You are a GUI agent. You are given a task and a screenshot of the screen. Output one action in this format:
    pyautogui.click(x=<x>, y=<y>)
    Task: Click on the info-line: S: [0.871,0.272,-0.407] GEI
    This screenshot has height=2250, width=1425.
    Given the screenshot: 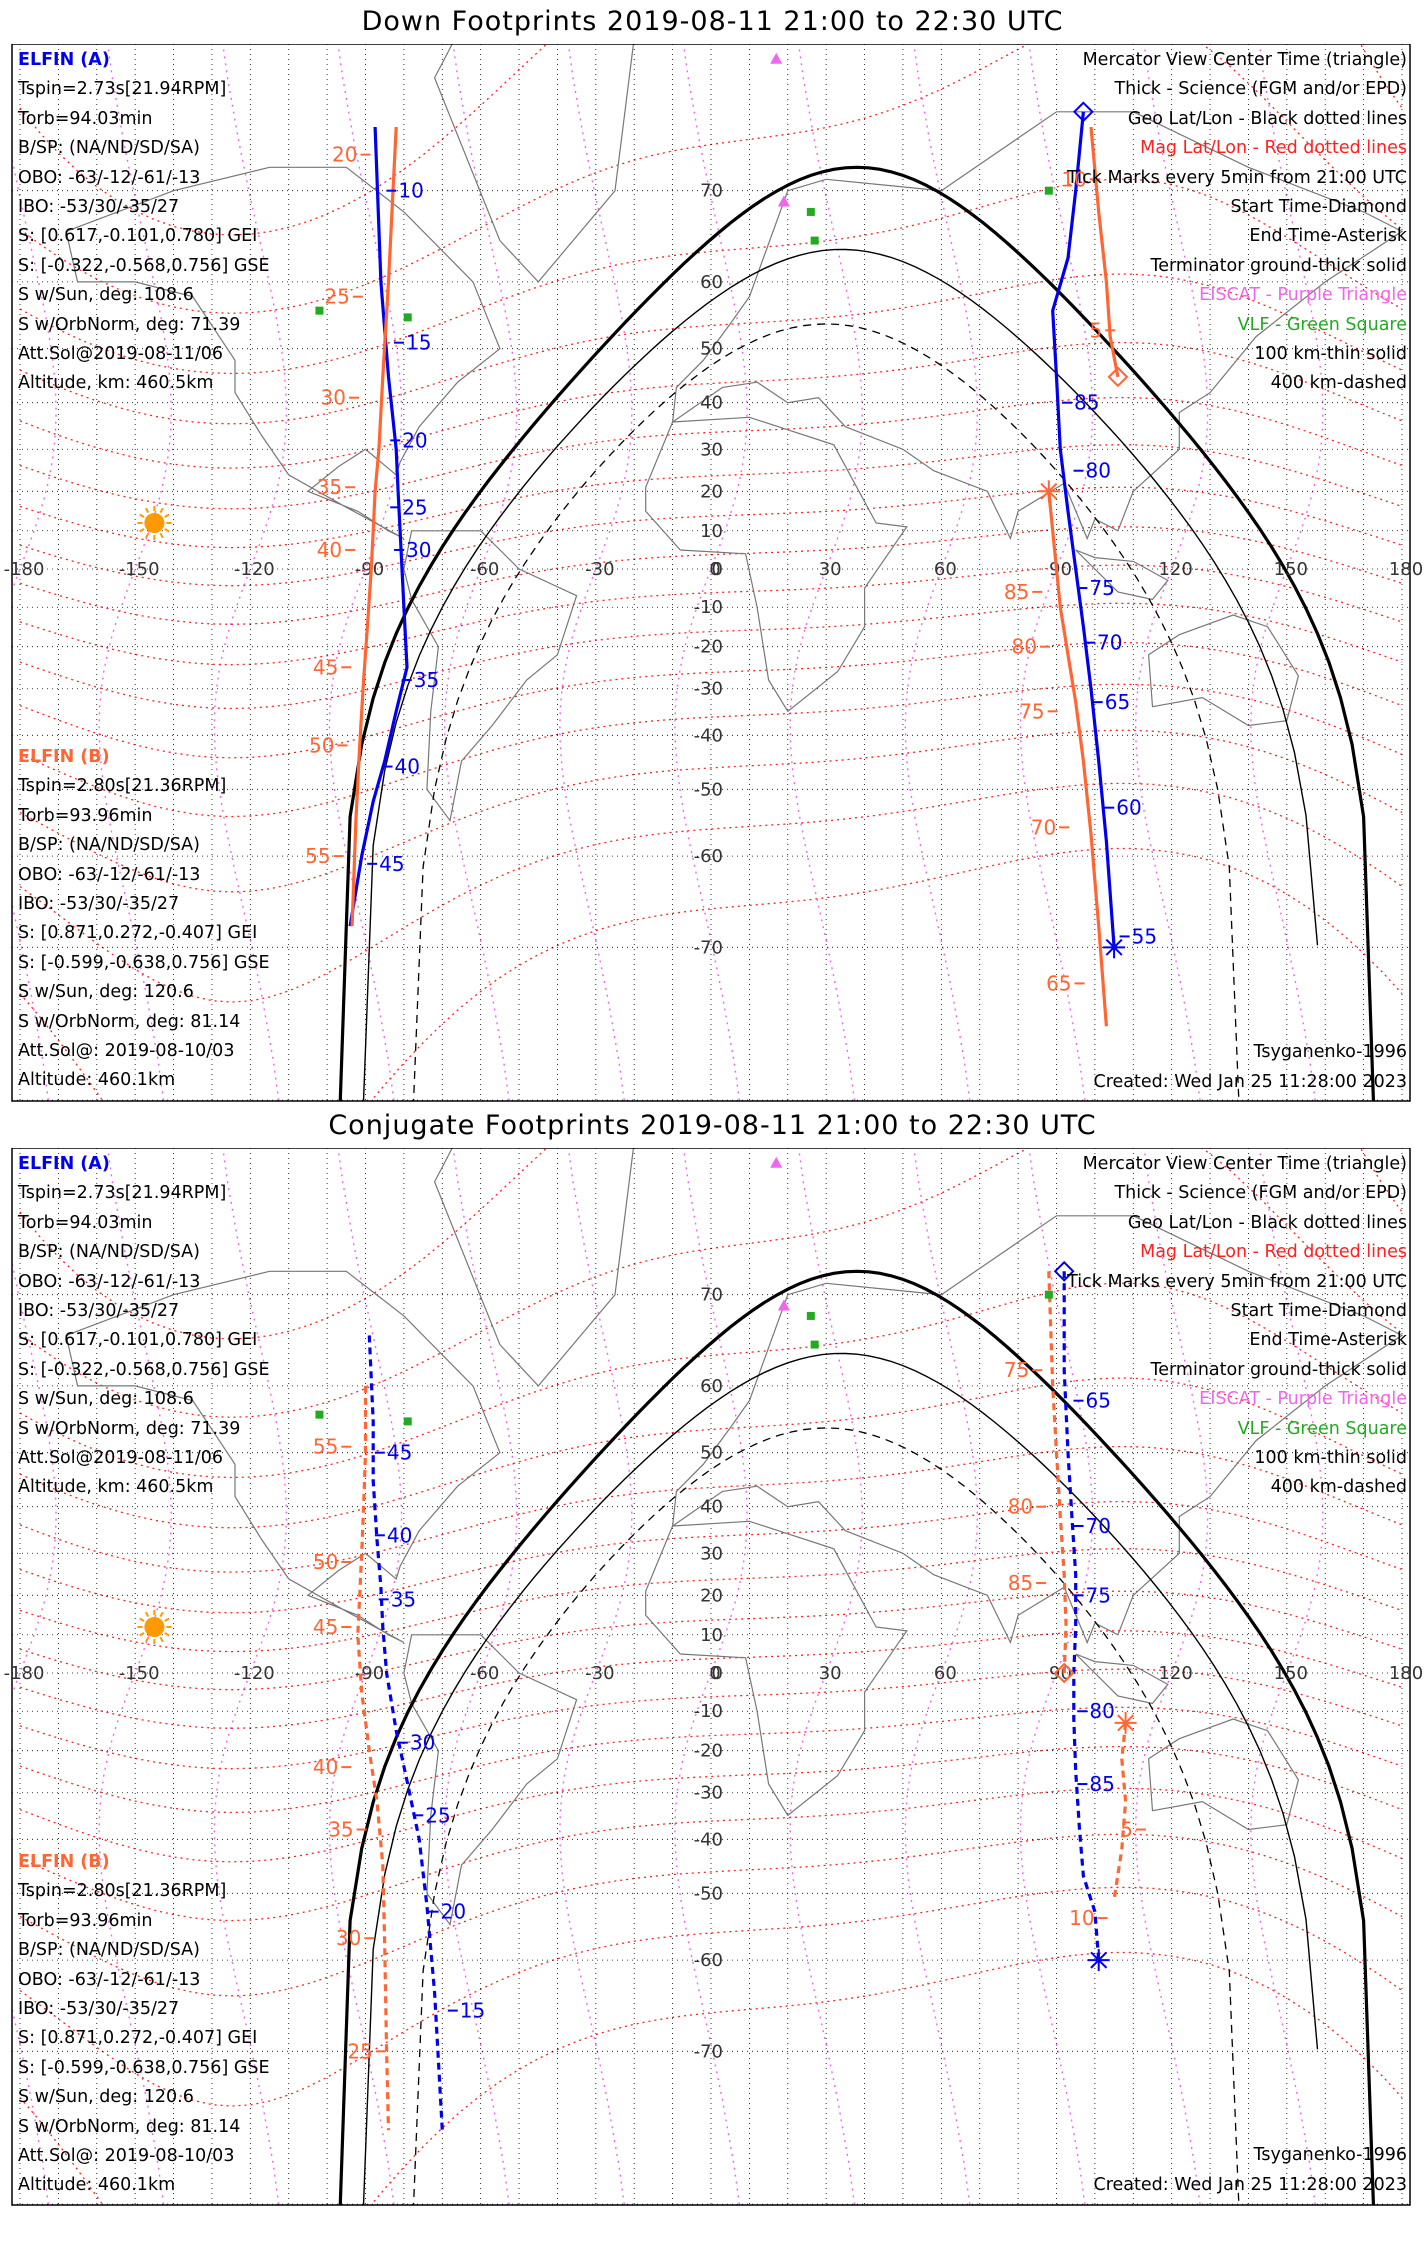 What is the action you would take?
    pyautogui.click(x=138, y=933)
    